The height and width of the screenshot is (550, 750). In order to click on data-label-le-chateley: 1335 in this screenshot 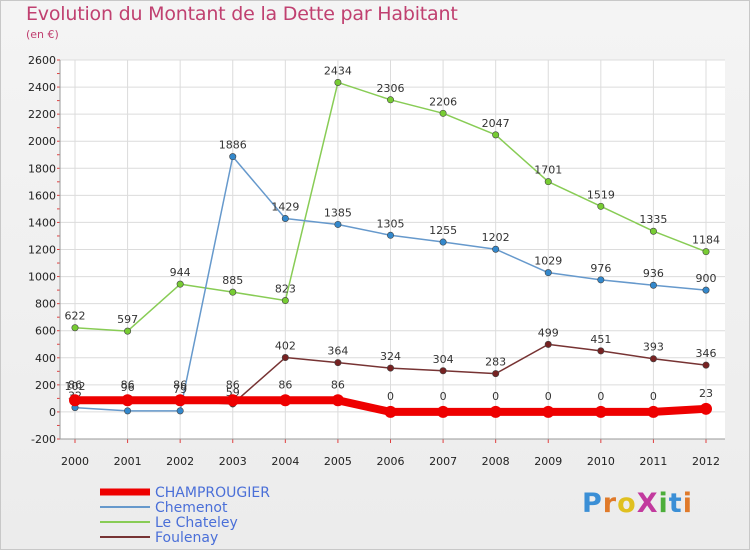, I will do `click(653, 219)`.